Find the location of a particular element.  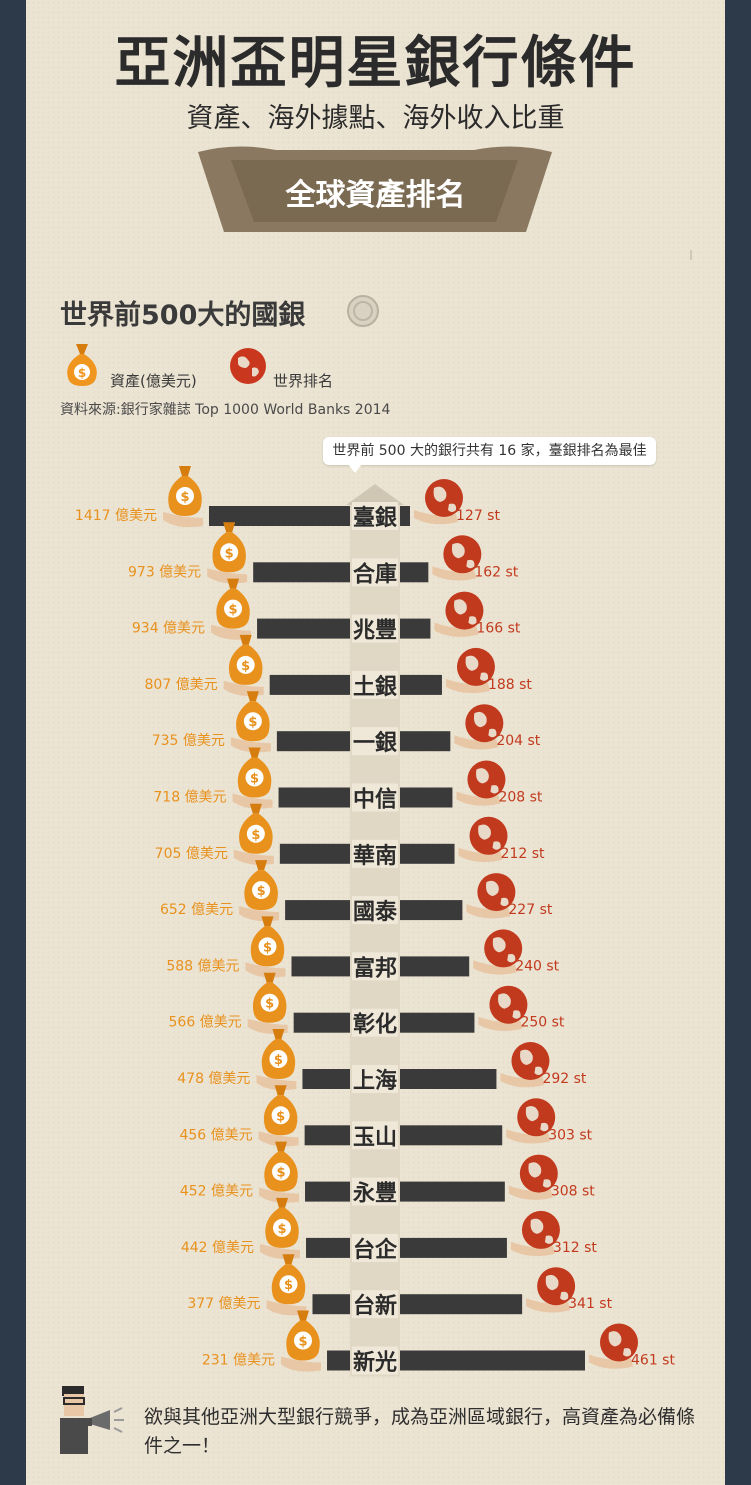

ribbon-label: 全球資產排名 is located at coordinates (375, 195).